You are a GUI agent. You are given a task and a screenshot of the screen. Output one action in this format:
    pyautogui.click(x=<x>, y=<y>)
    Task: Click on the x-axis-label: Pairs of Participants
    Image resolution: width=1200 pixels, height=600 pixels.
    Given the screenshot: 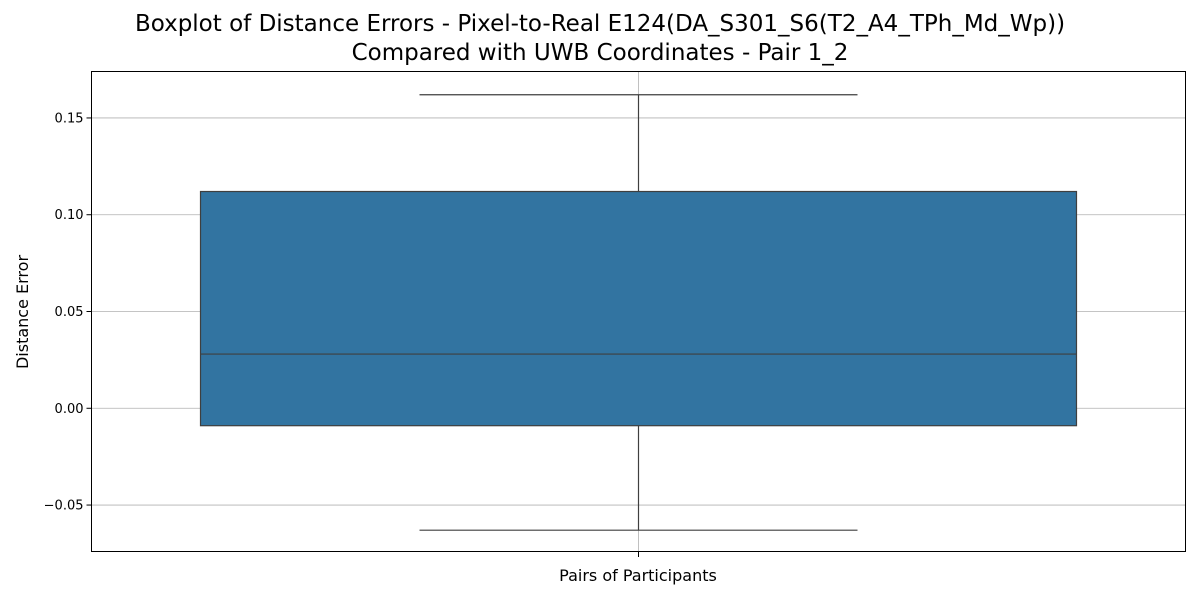 What is the action you would take?
    pyautogui.click(x=638, y=575)
    